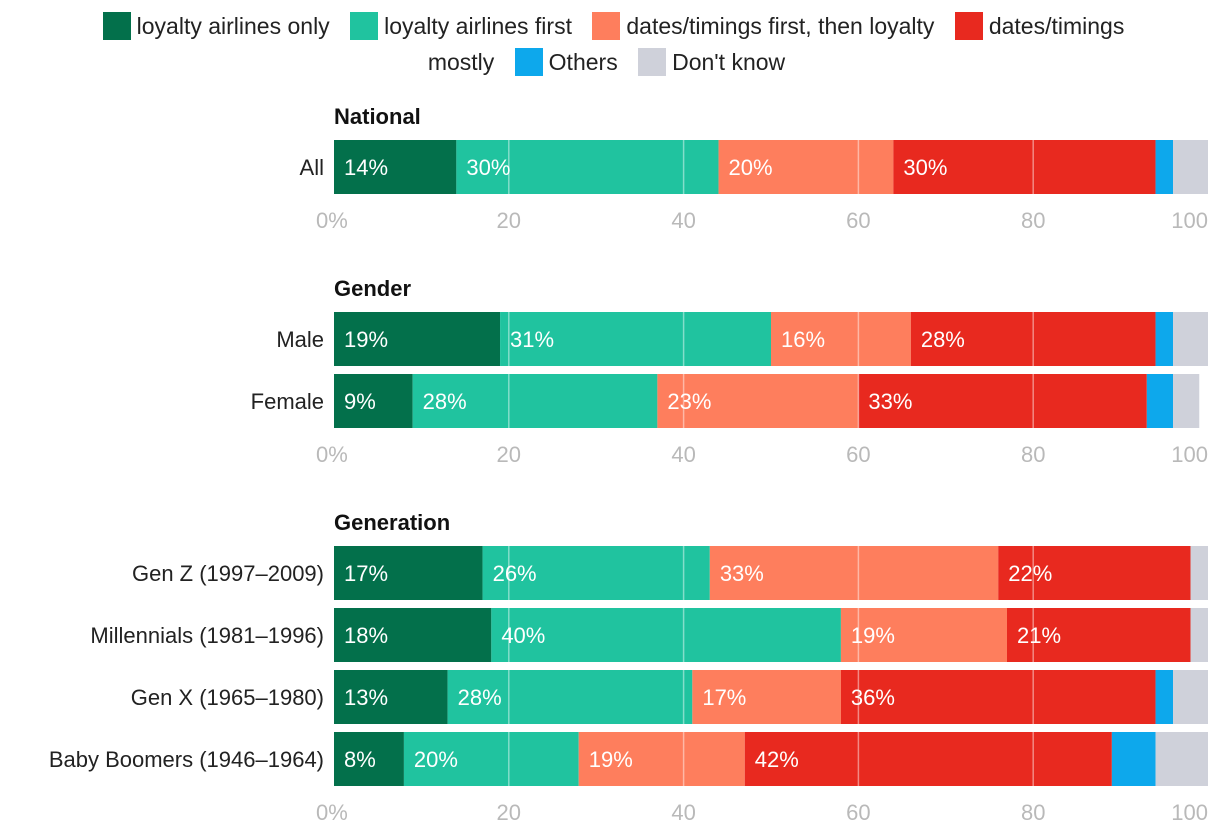 The width and height of the screenshot is (1220, 828). What do you see at coordinates (1039, 635) in the screenshot?
I see `bar-value-label: 21%` at bounding box center [1039, 635].